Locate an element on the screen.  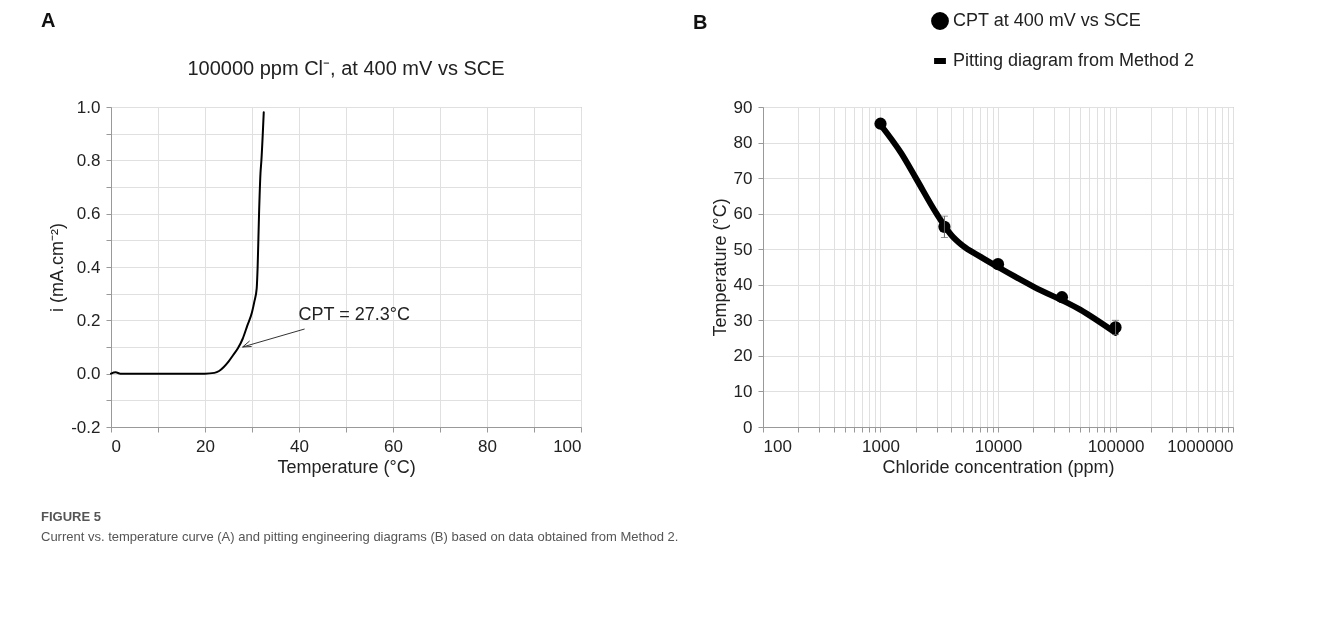
x-axis-title: Chloride concentration (ppm) is located at coordinates (998, 466).